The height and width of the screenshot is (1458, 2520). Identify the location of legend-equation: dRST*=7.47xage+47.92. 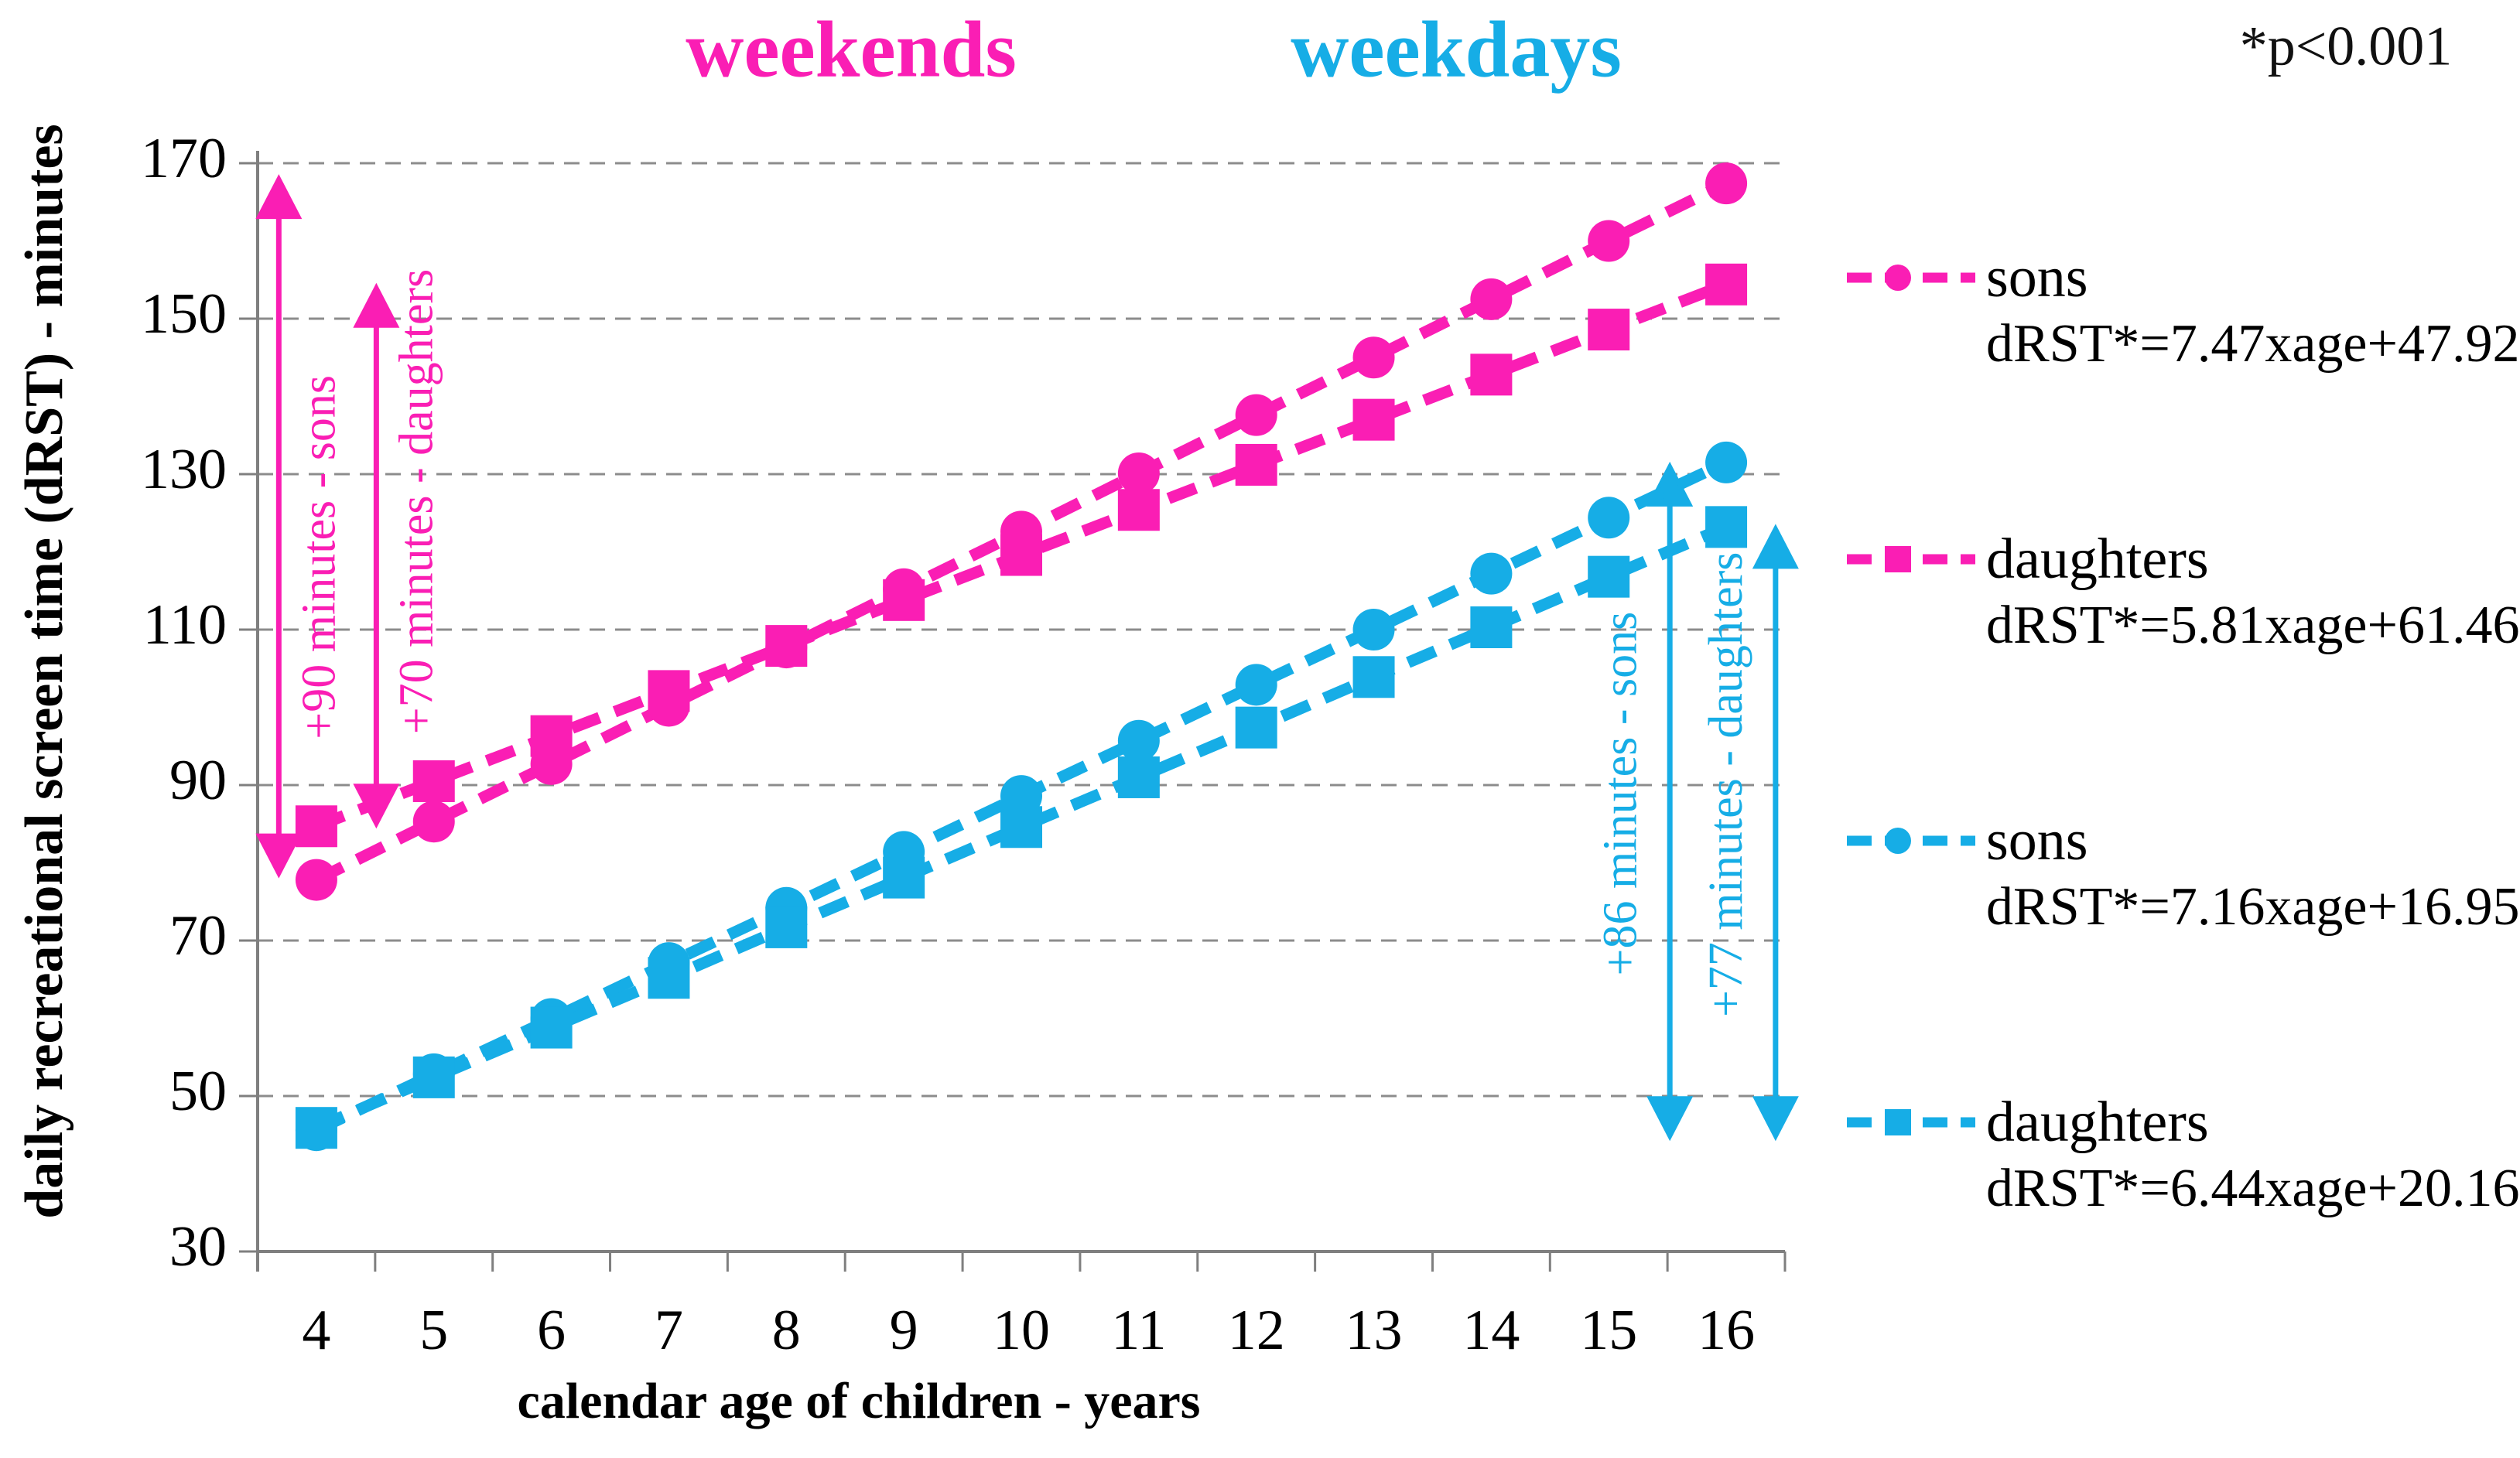
(2253, 344).